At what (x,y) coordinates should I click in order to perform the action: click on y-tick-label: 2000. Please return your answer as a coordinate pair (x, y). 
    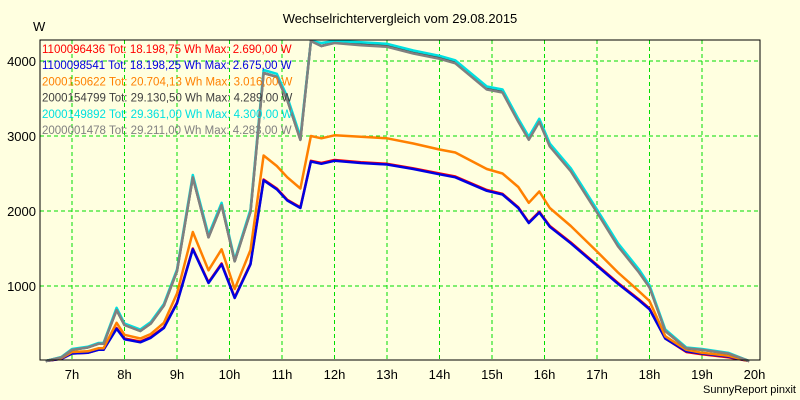
    Looking at the image, I should click on (21, 211).